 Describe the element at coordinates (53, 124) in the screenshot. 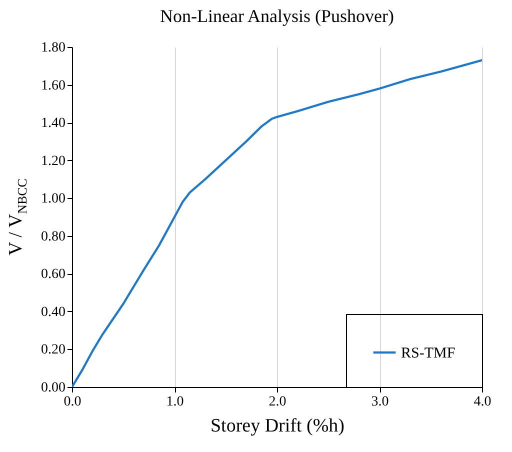

I see `y-tick-label: 1.40` at that location.